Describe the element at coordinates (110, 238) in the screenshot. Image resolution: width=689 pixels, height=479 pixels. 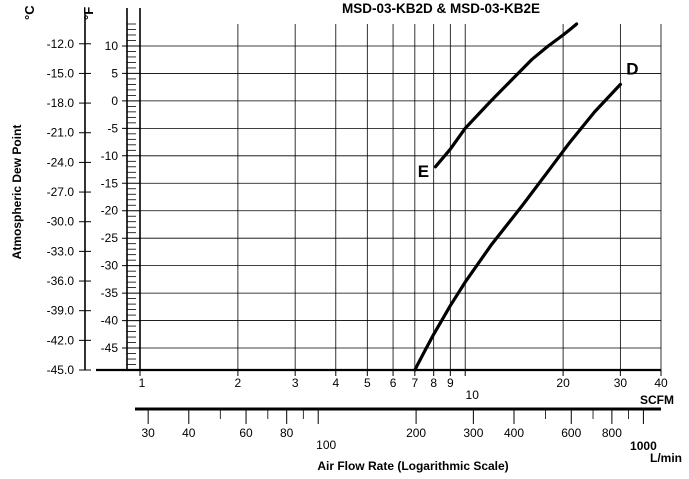
I see `y-fahrenheit-tick-label: -25` at that location.